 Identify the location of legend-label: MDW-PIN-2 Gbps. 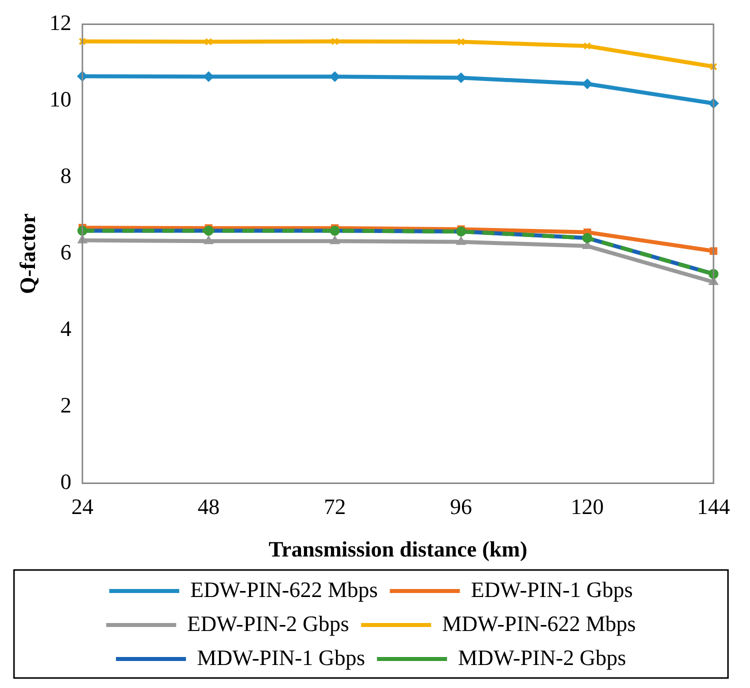
(542, 657).